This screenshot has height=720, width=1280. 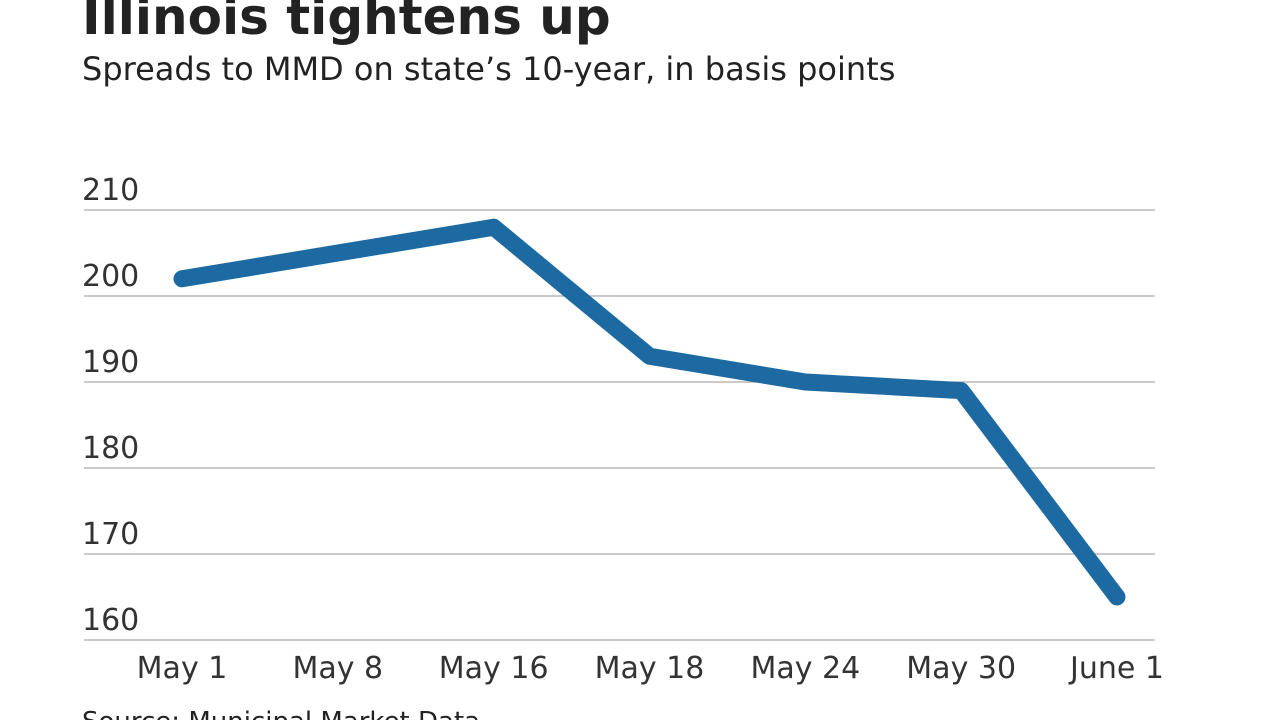 What do you see at coordinates (346, 23) in the screenshot?
I see `chart-title: Illinois tightens up` at bounding box center [346, 23].